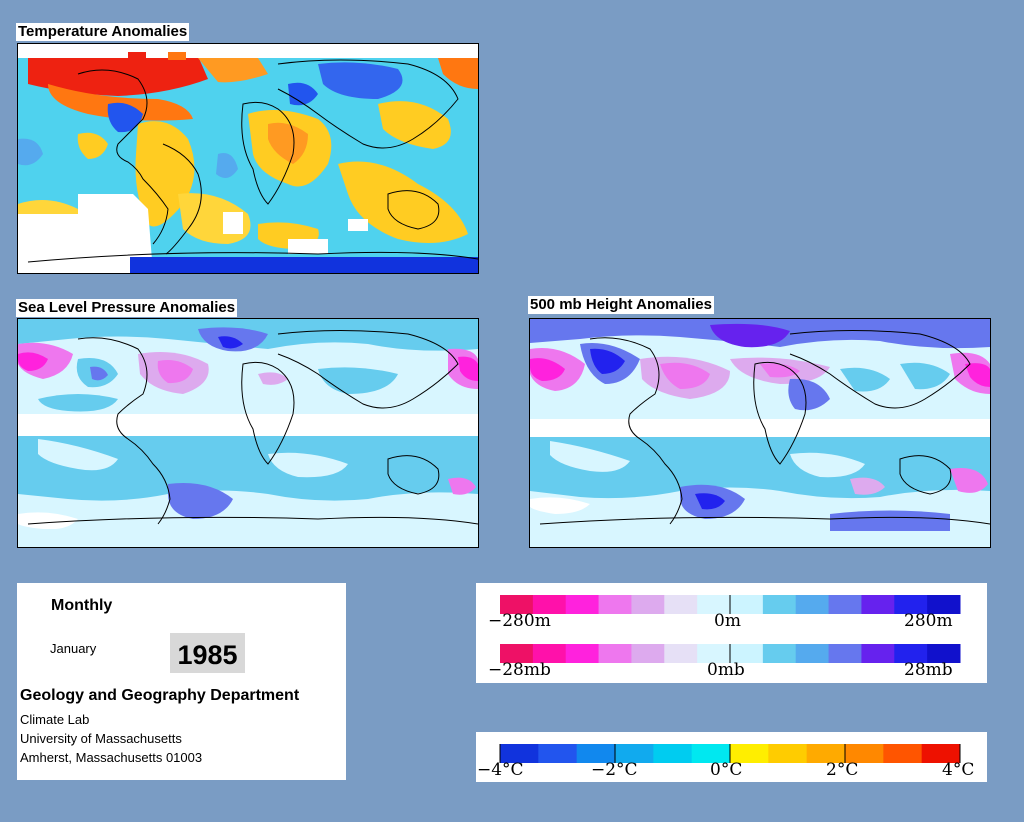 This screenshot has width=1024, height=822. What do you see at coordinates (614, 770) in the screenshot?
I see `temperature-tick-label: −2°C` at bounding box center [614, 770].